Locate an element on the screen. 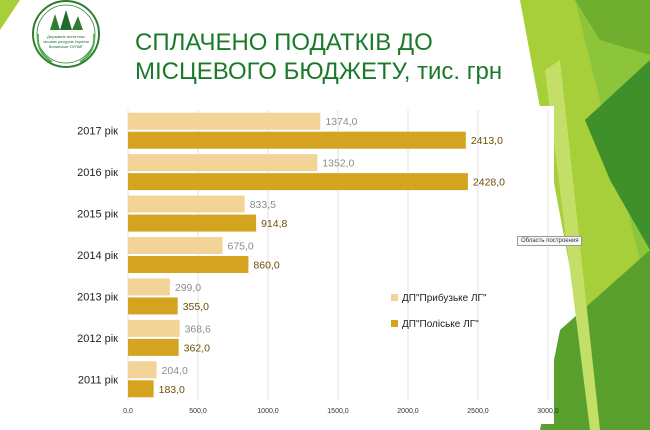 The height and width of the screenshot is (430, 650). green-facet-mid is located at coordinates (605, 150).